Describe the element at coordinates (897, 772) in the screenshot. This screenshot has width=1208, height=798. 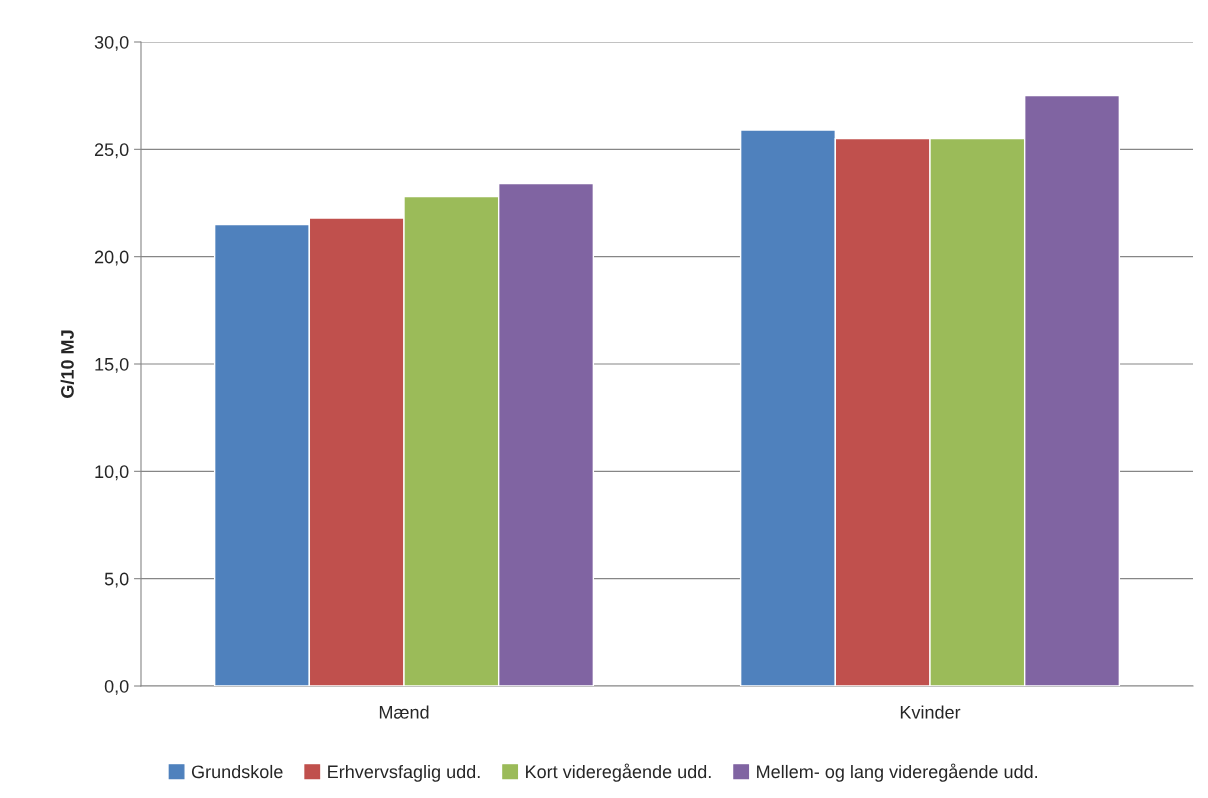
I see `legend-label: Mellem- og lang videregående udd.` at that location.